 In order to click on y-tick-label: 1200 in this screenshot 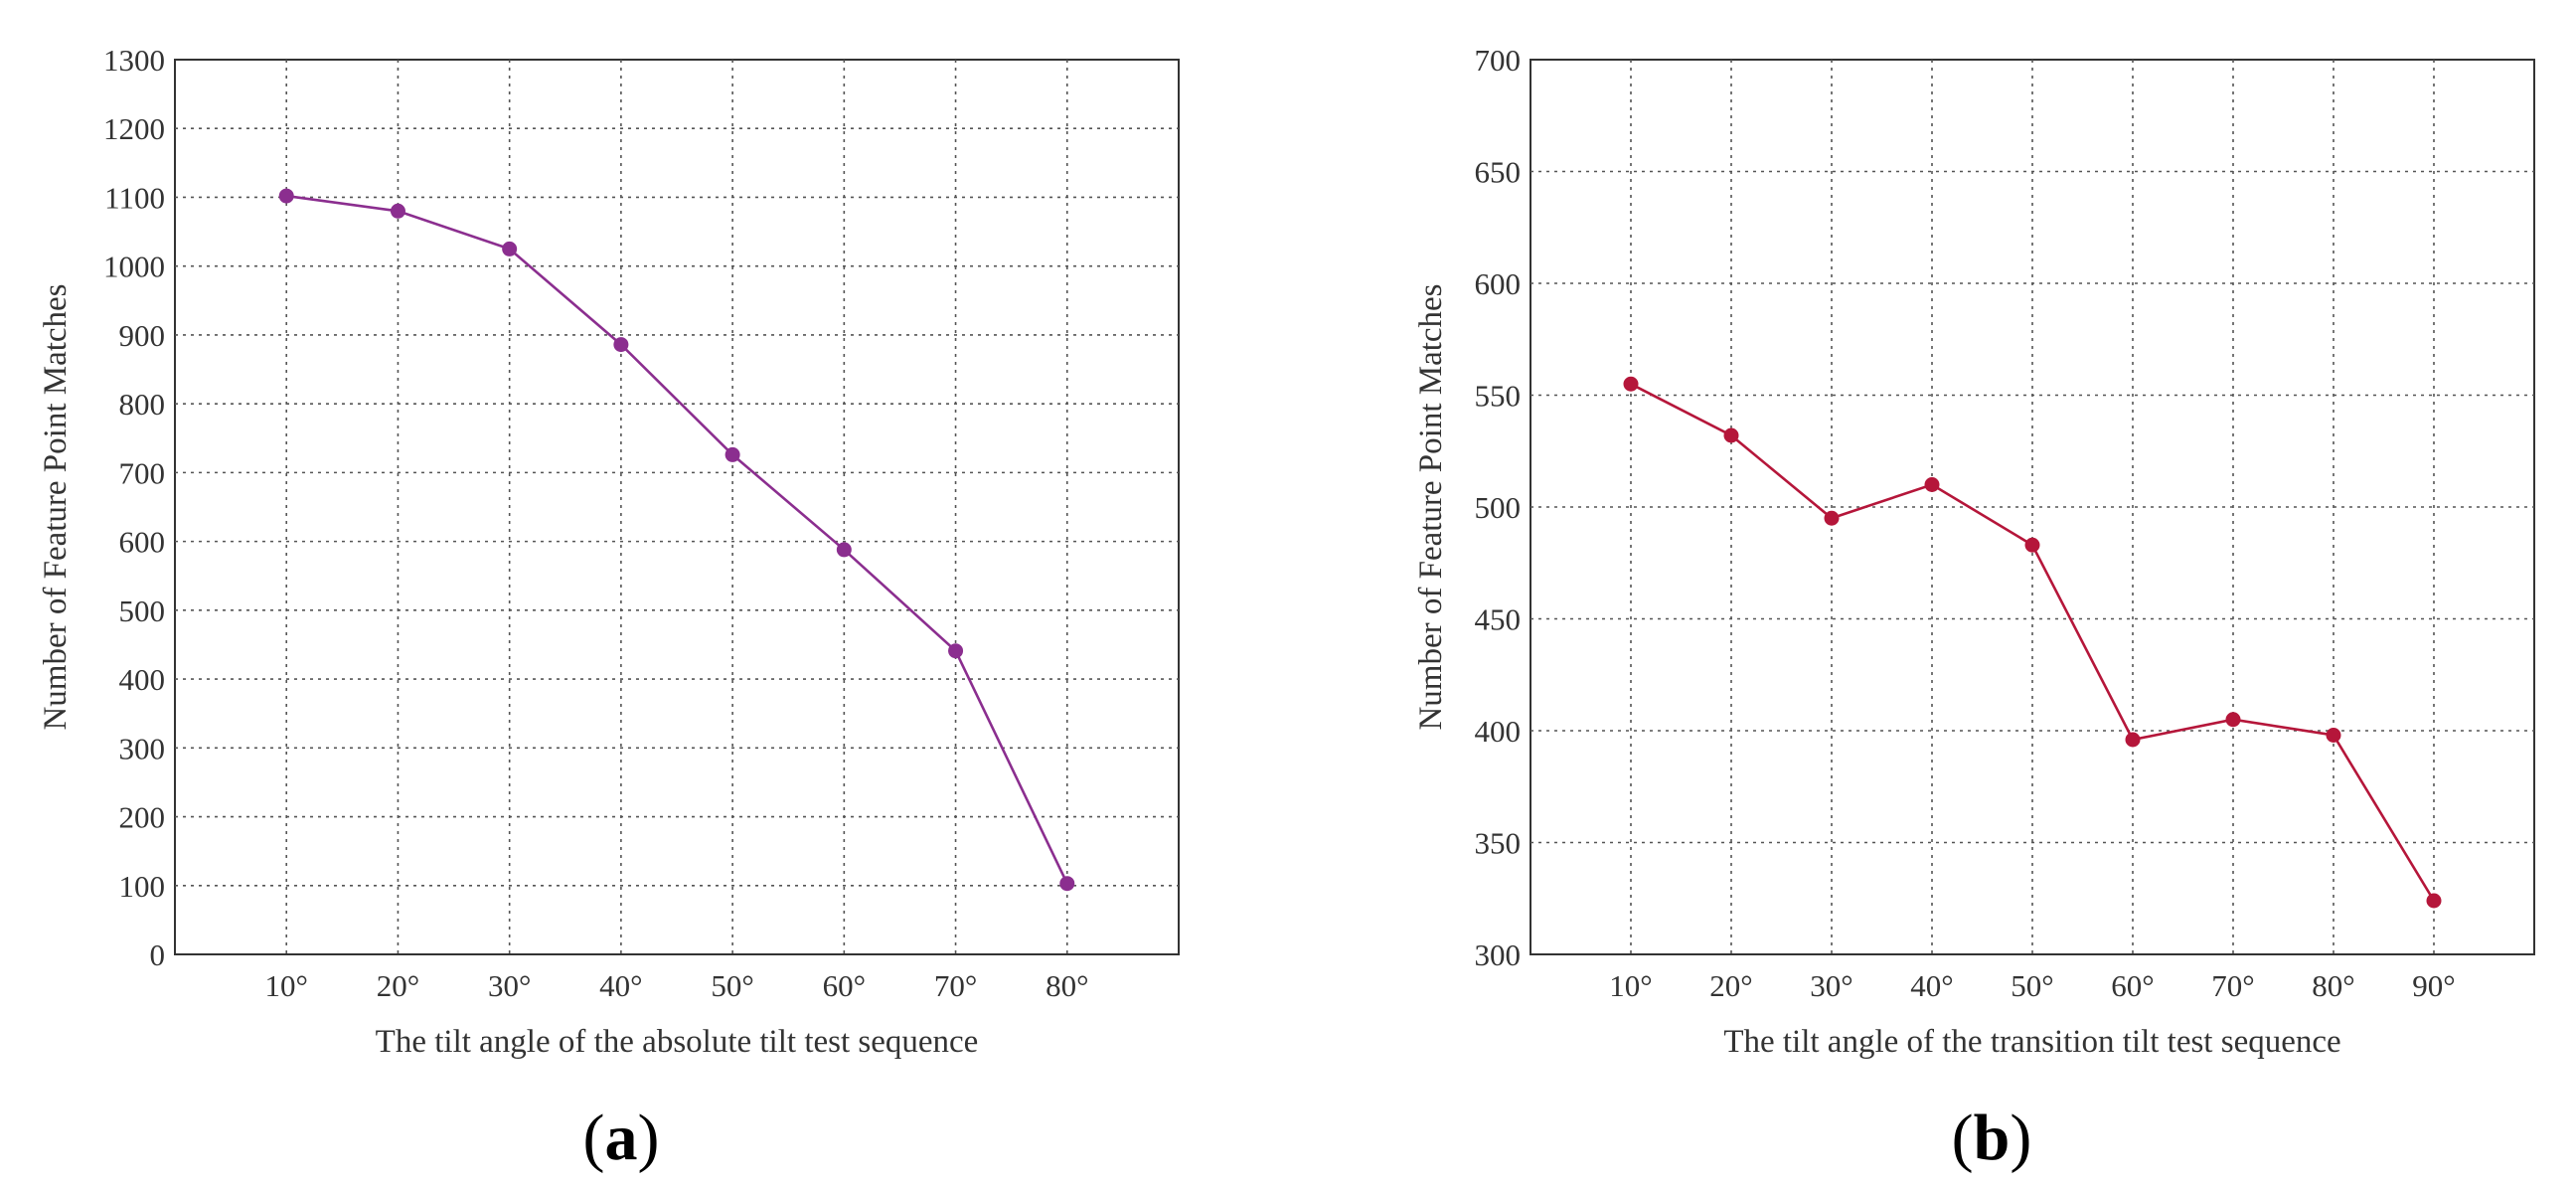, I will do `click(134, 128)`.